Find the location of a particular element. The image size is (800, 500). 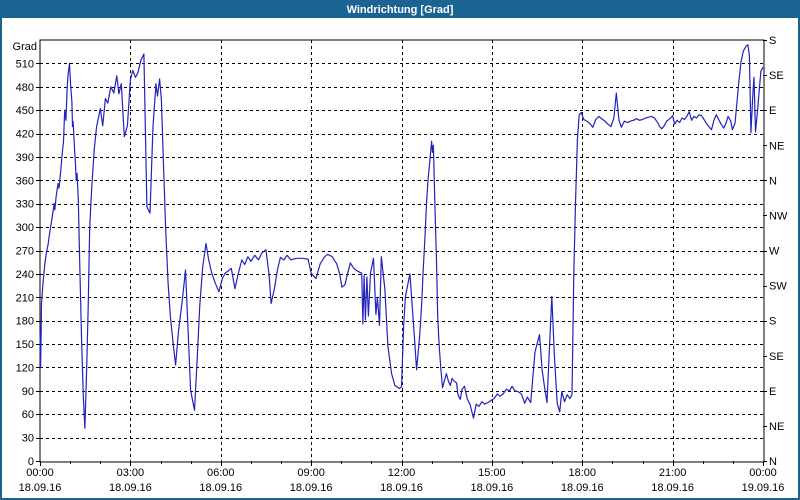

y-left-tick-label: 0 is located at coordinates (31, 462).